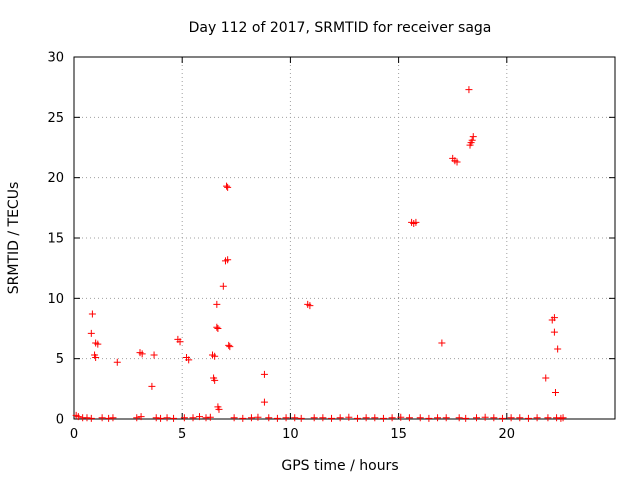 The width and height of the screenshot is (640, 480). What do you see at coordinates (55, 299) in the screenshot?
I see `y-tick-label: 10` at bounding box center [55, 299].